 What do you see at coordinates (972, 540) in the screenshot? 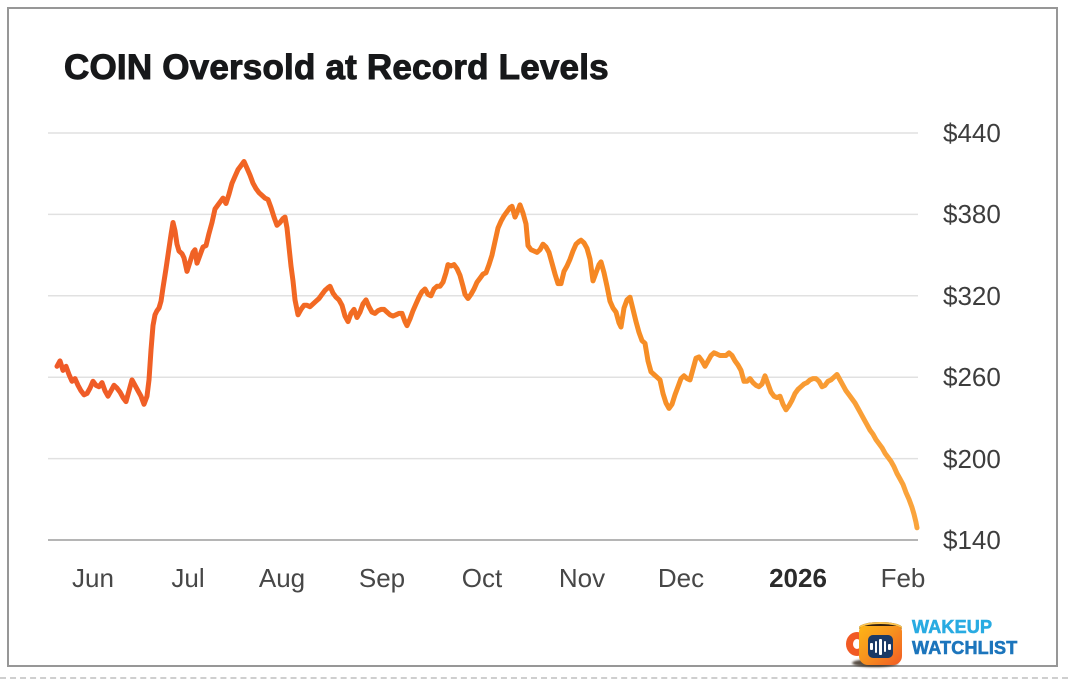
I see `y-axis-label: $140` at bounding box center [972, 540].